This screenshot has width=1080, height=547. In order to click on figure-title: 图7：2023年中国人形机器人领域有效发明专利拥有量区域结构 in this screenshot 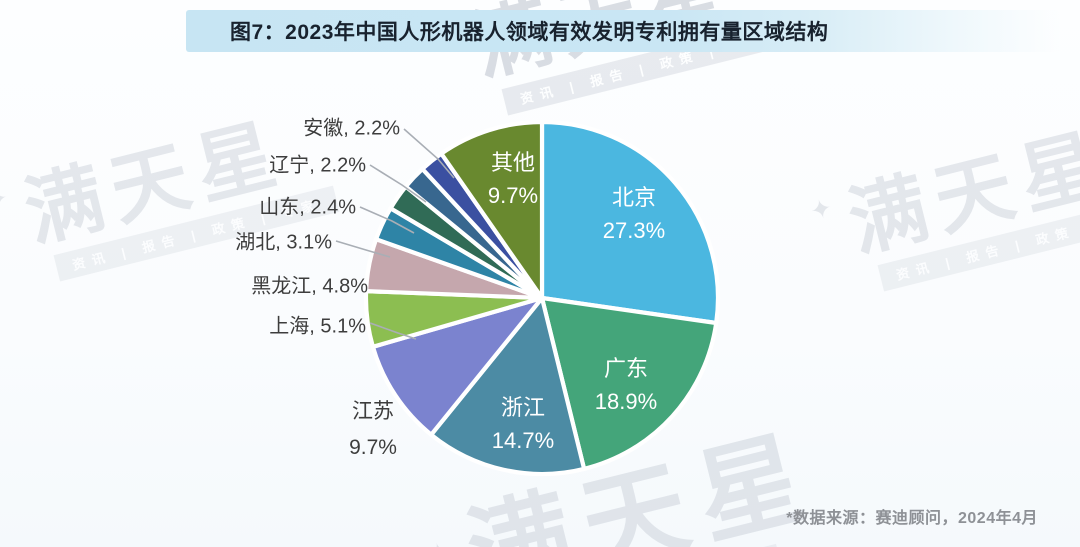, I will do `click(529, 32)`.